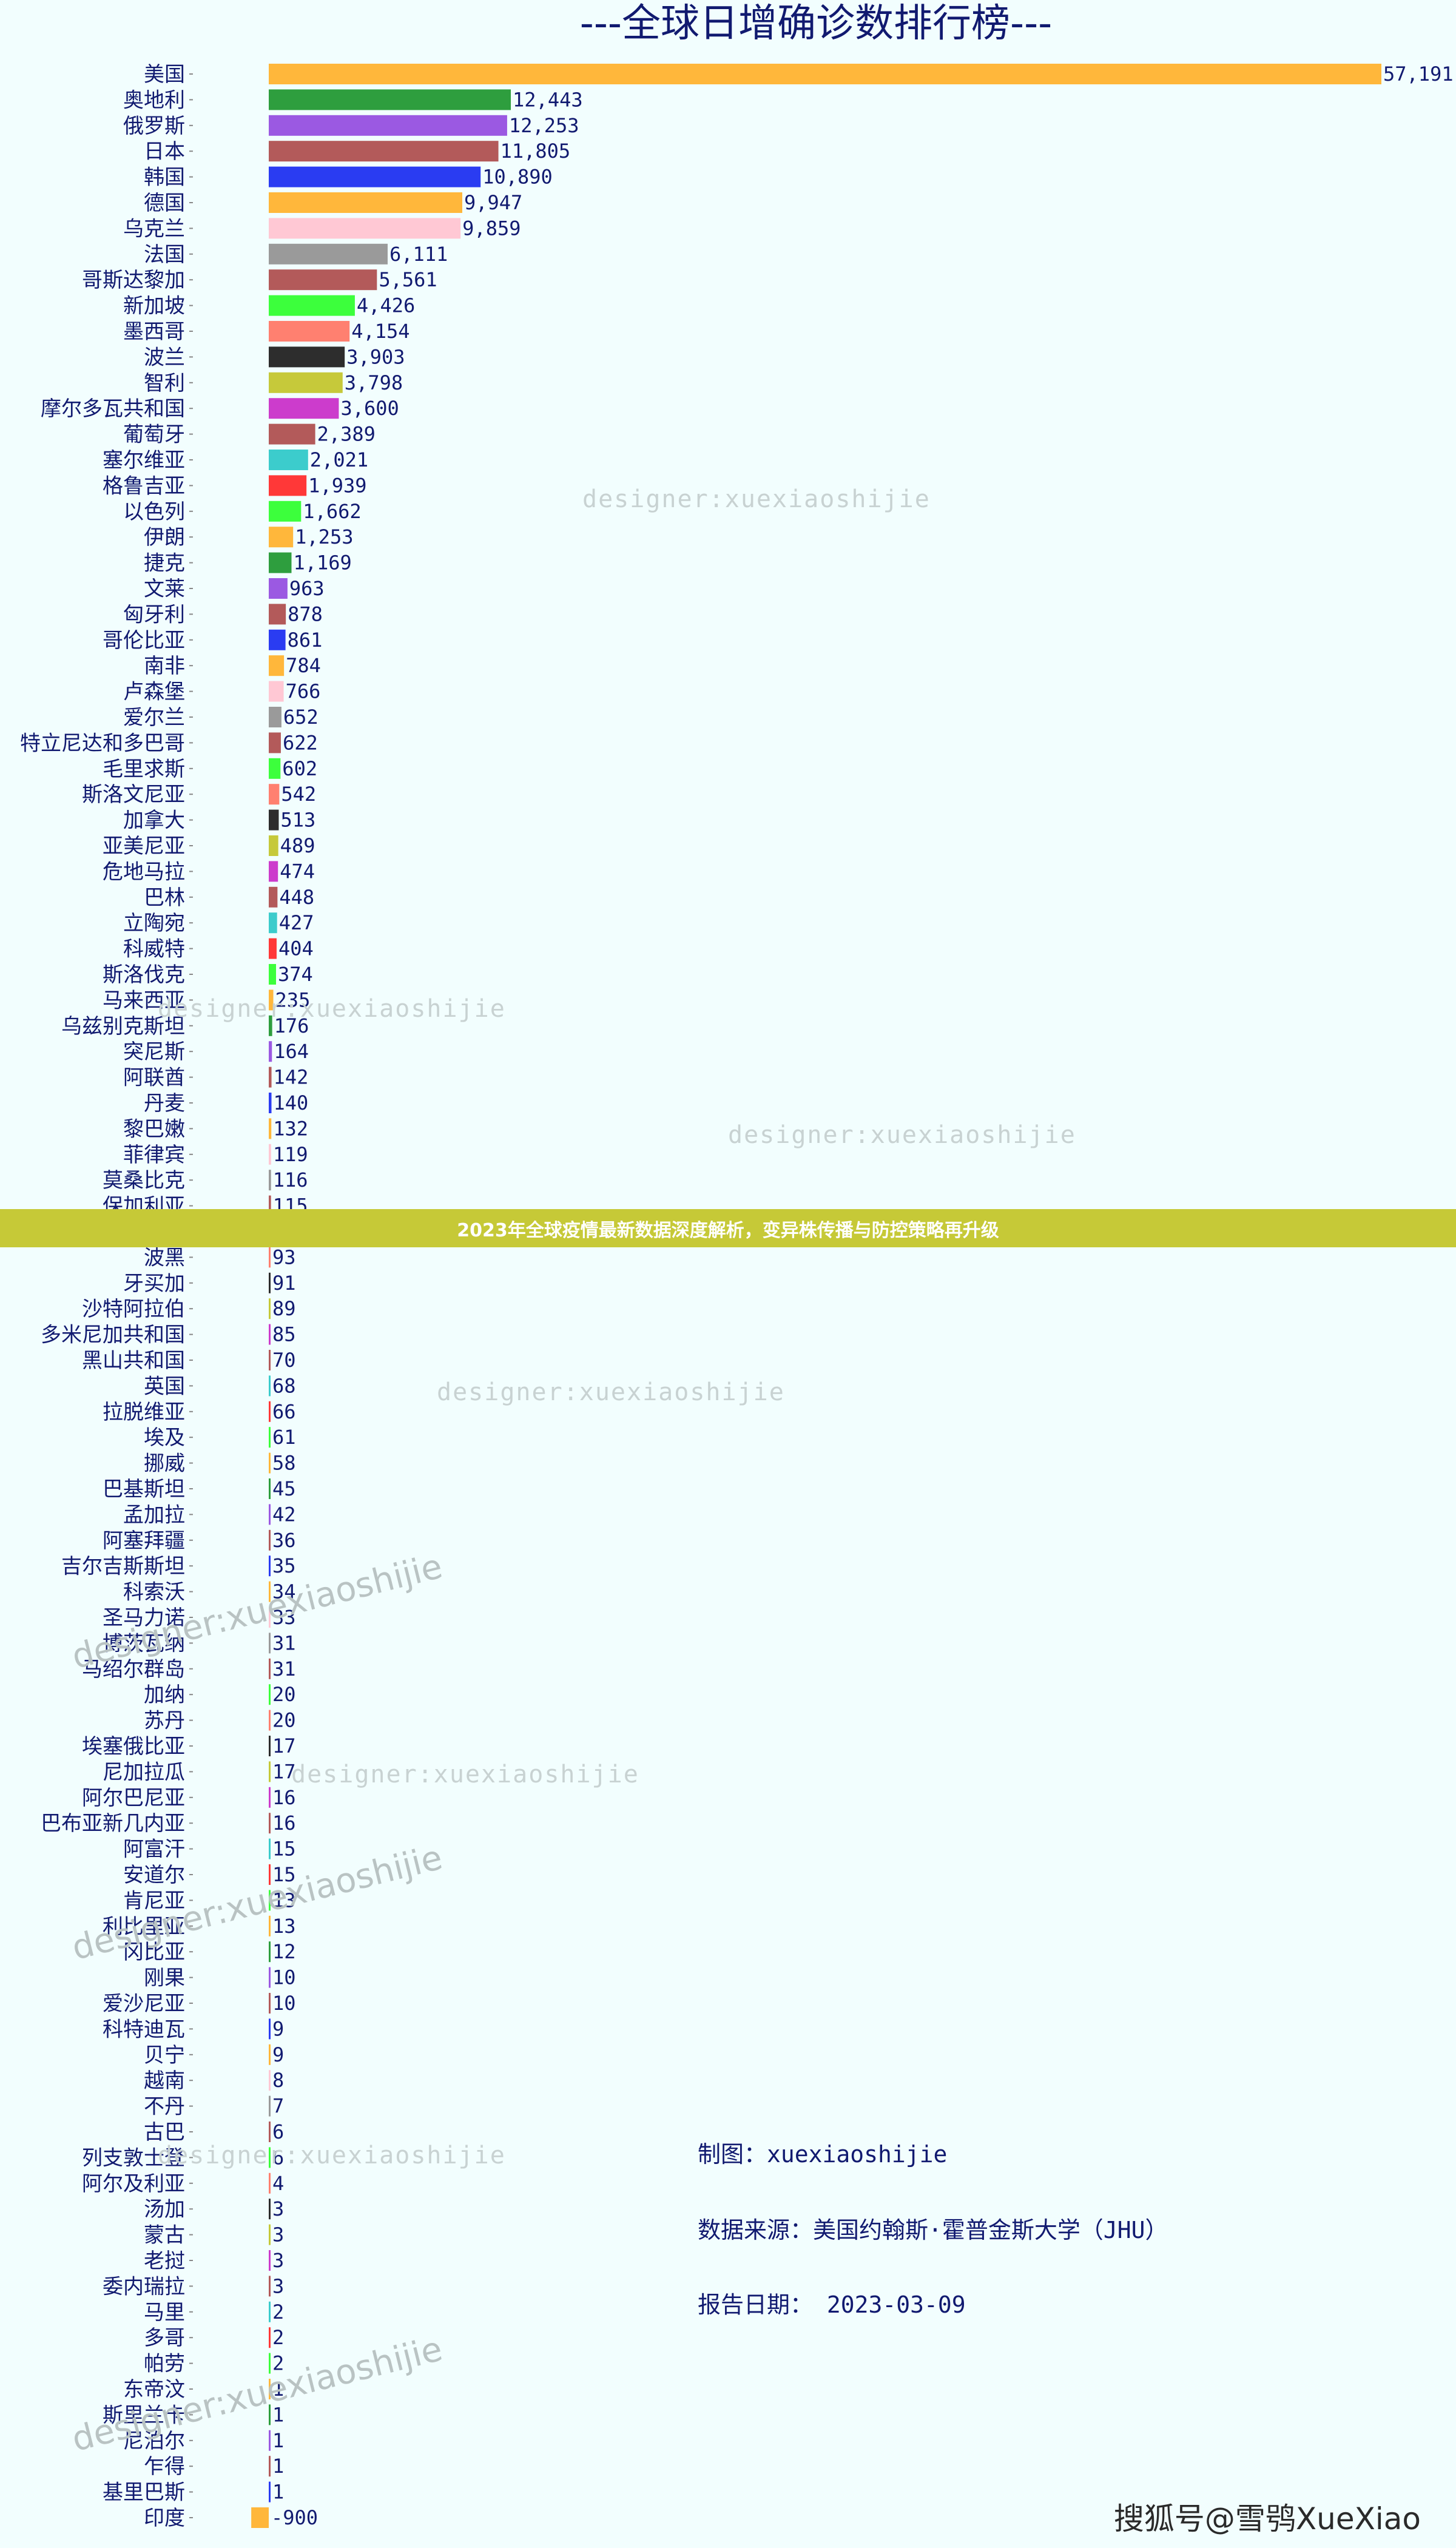 This screenshot has width=1456, height=2548. I want to click on value-label: 34, so click(284, 1591).